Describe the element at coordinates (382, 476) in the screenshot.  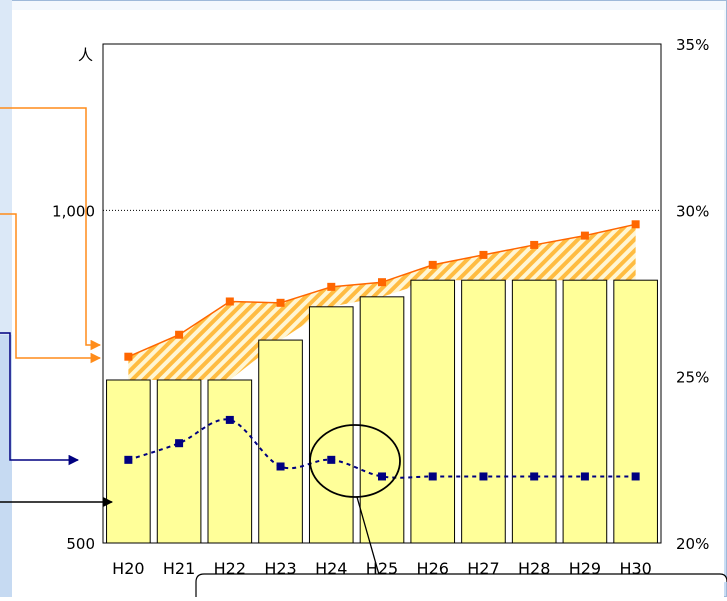
I see `navy-point-H25` at that location.